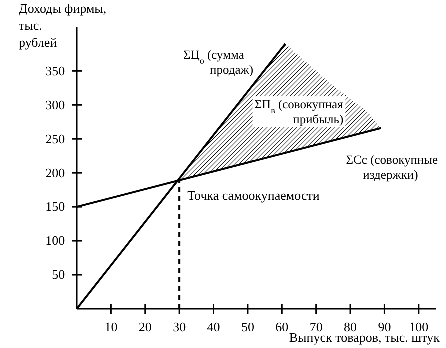  Describe the element at coordinates (145, 326) in the screenshot. I see `x-tick-label: 20` at that location.